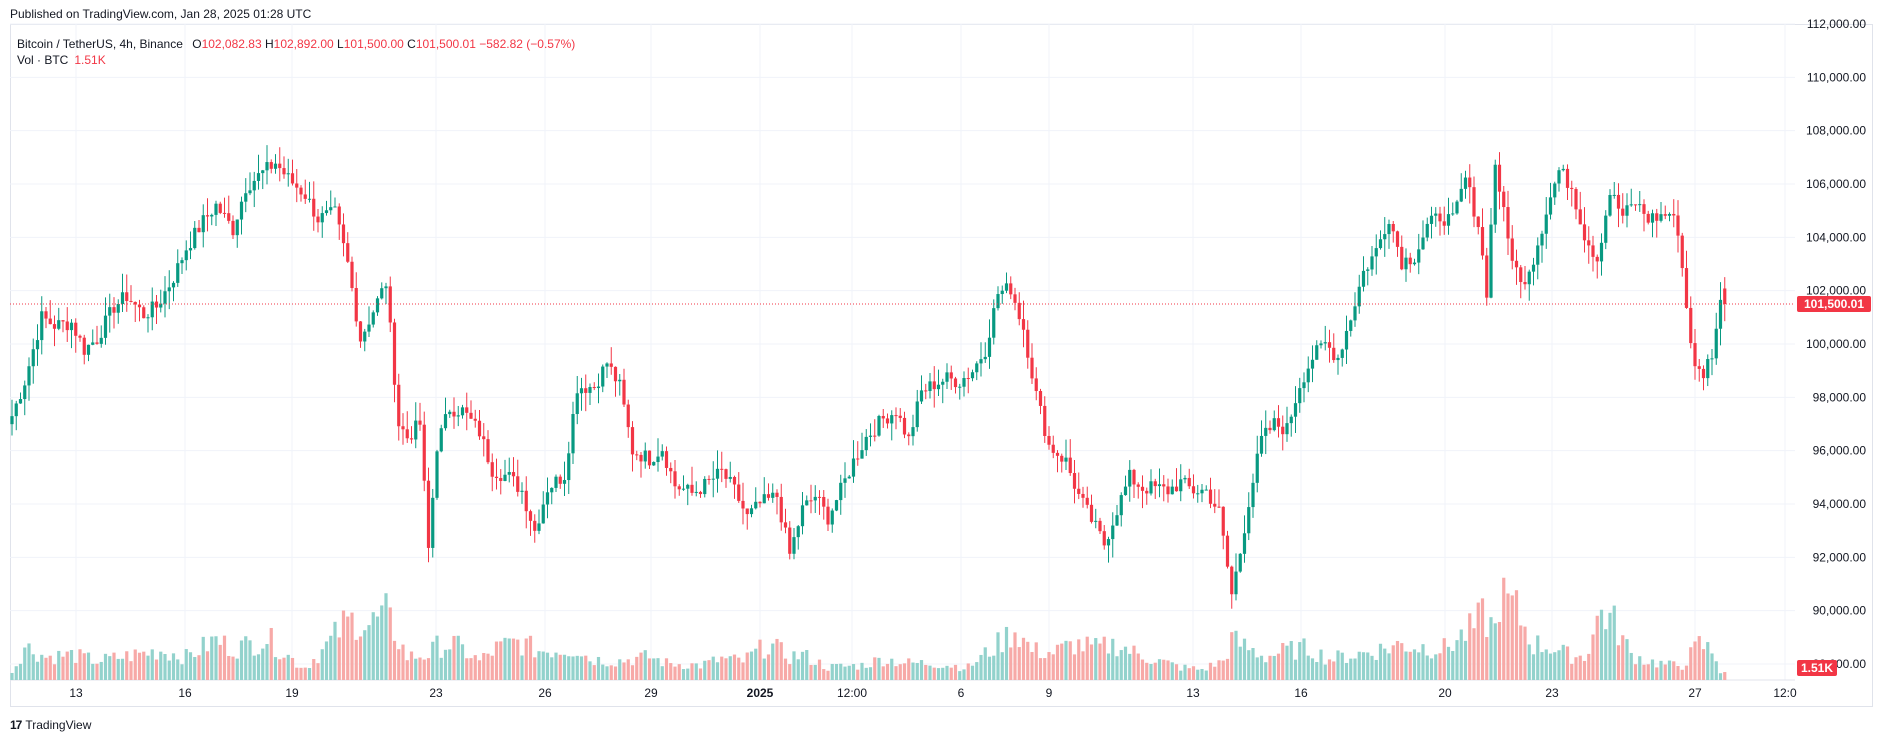 This screenshot has height=742, width=1883. Describe the element at coordinates (1836, 131) in the screenshot. I see `y-tick-label: 108,000.00` at that location.